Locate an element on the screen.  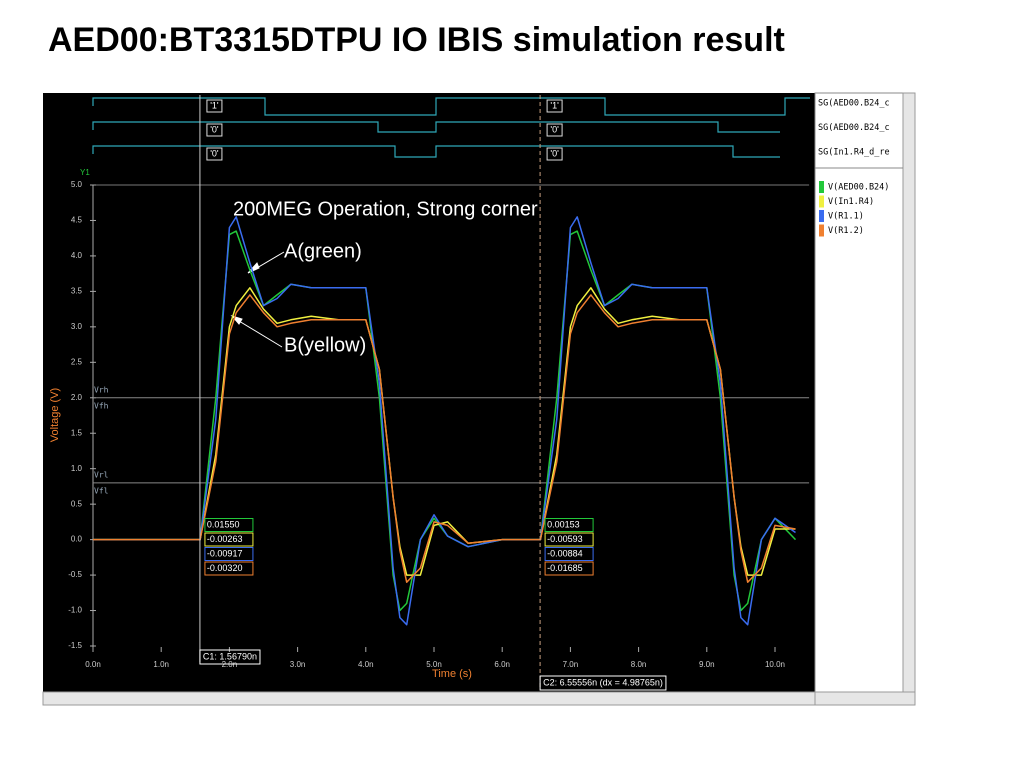
digital-signal-name: SG(In1.R4_d_re is located at coordinates (854, 153).